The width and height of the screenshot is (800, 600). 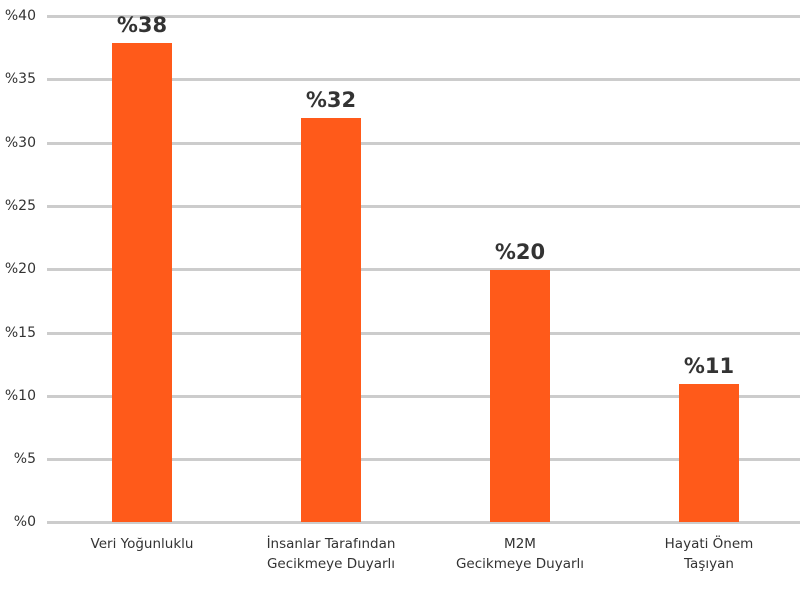 I want to click on y-tick-label: %15, so click(x=20, y=333).